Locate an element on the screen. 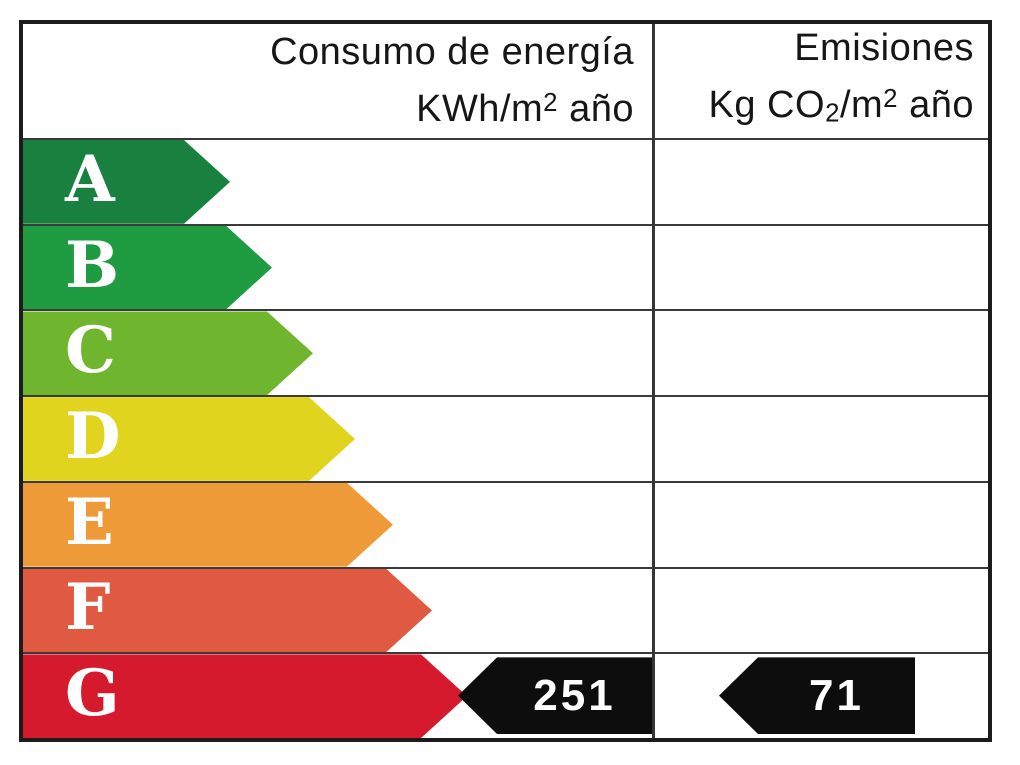  rating-row-c: C is located at coordinates (505, 352).